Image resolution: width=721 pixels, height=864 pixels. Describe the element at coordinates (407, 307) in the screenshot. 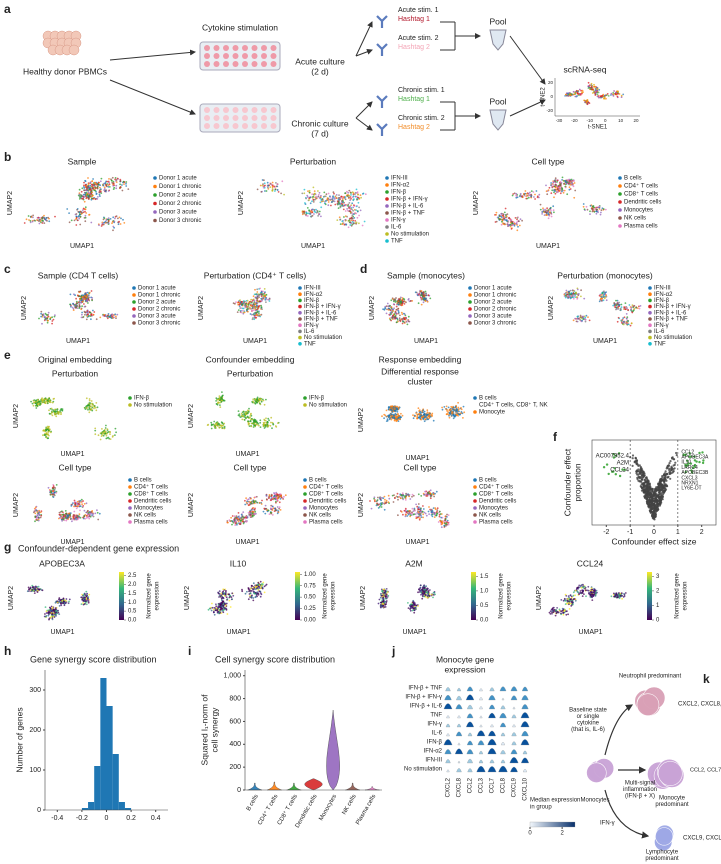

I see `cell-cloud` at that location.